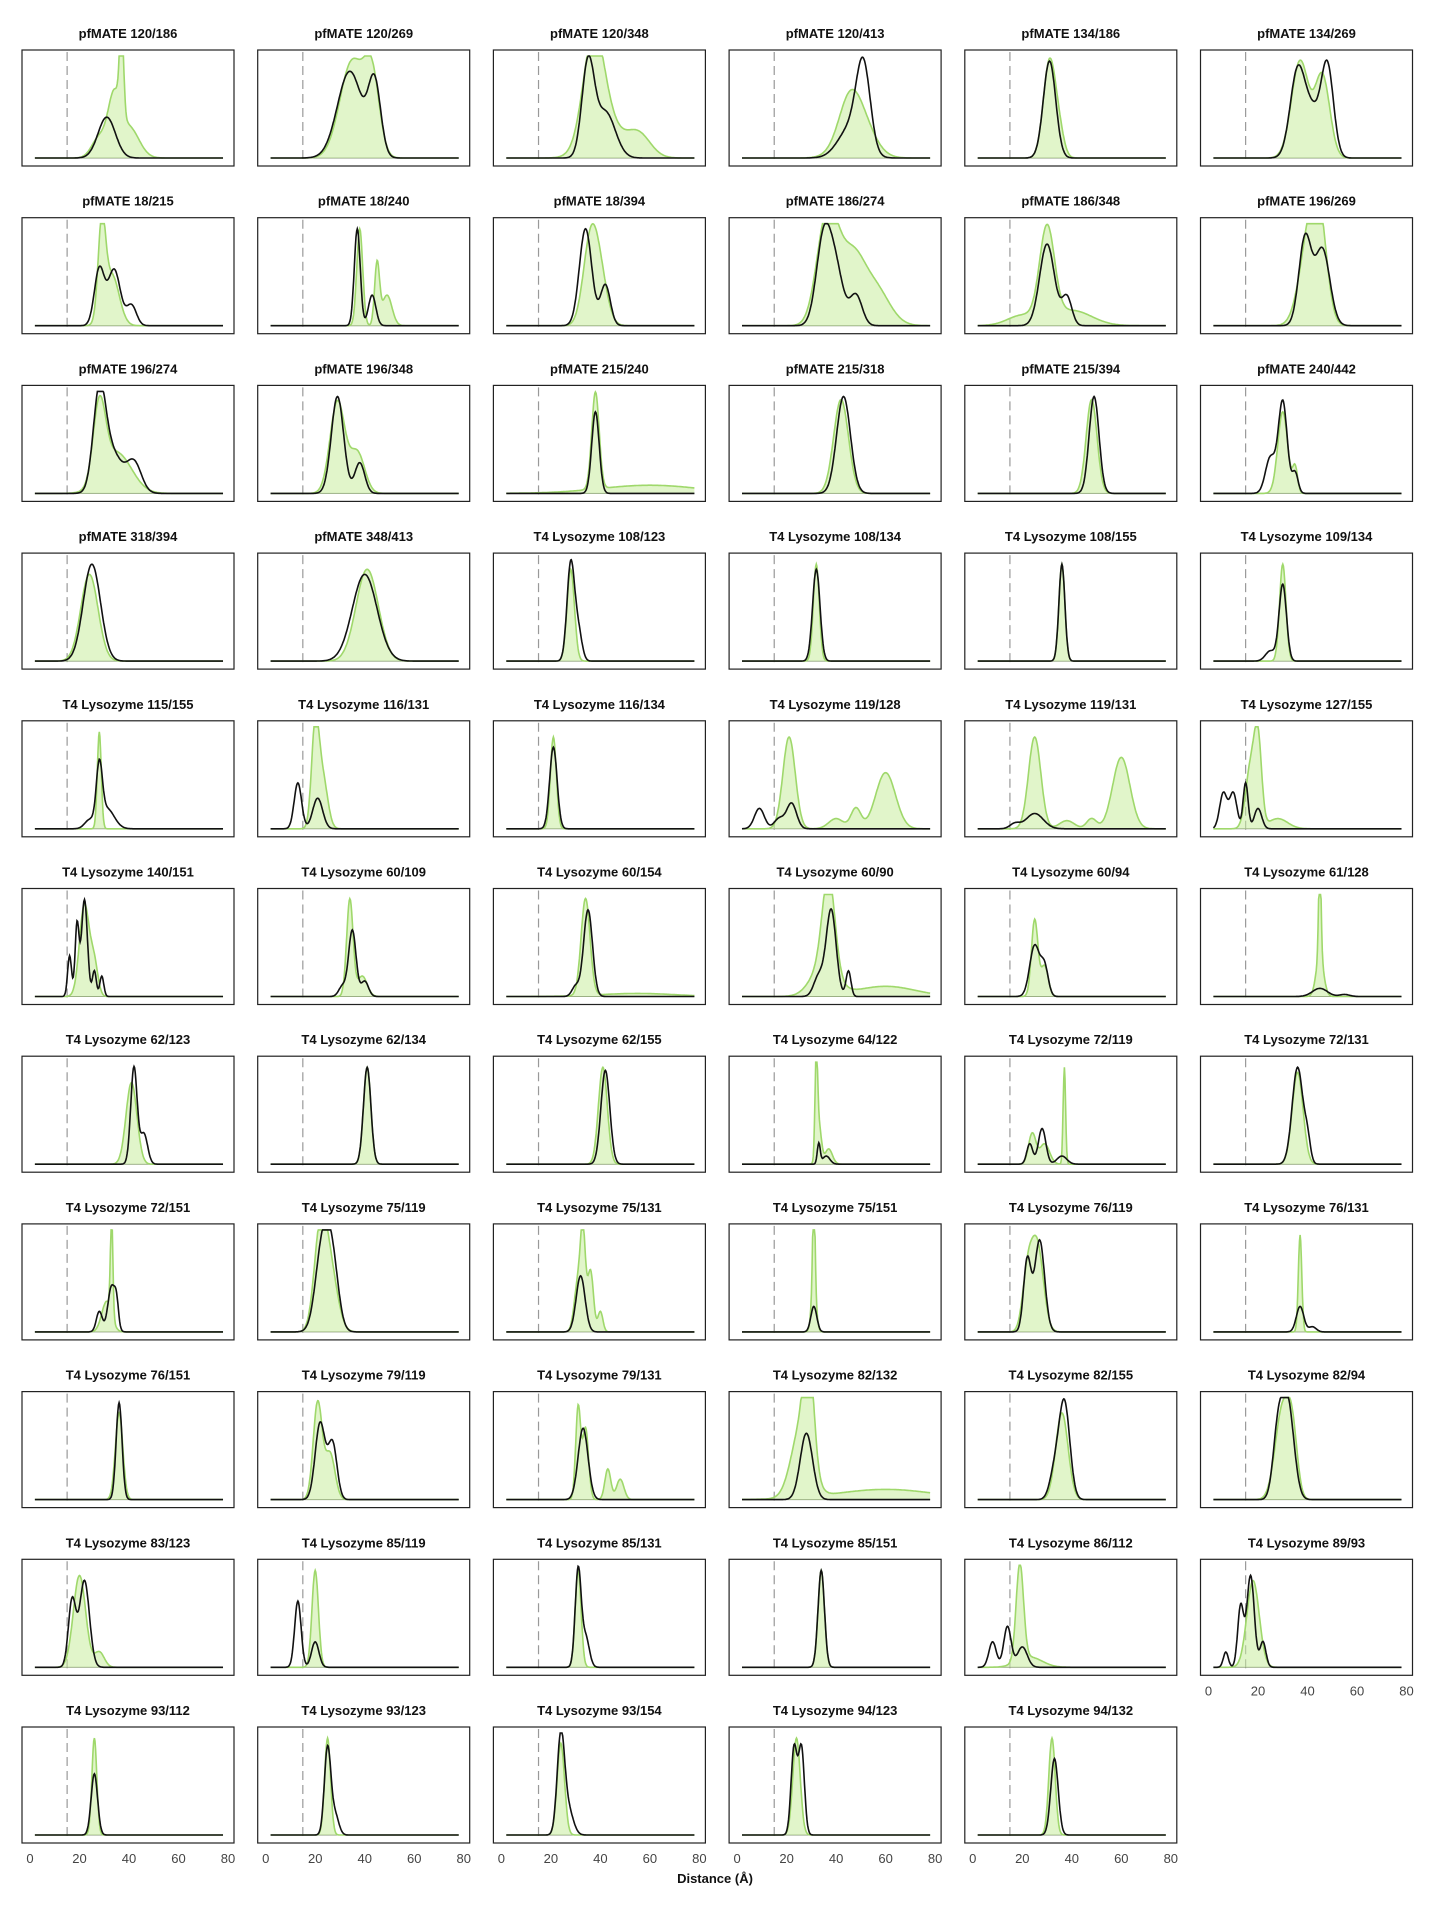  I want to click on panel: T4 Lysozyme 109/134, so click(1306, 599).